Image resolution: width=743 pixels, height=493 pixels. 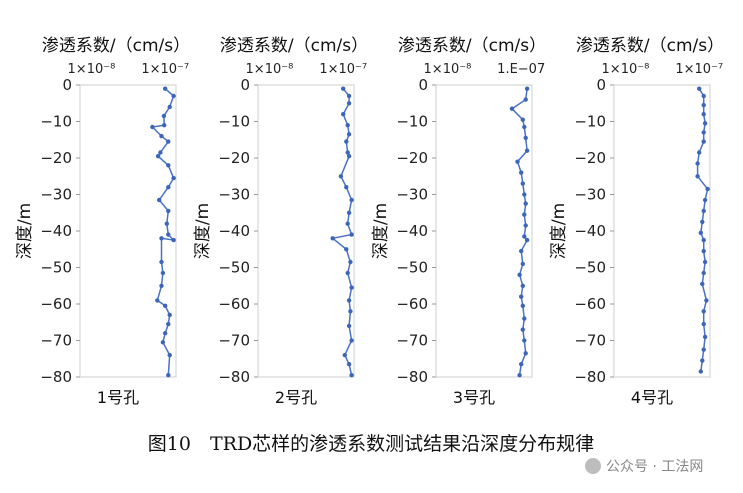 What do you see at coordinates (412, 341) in the screenshot?
I see `y-tick-label: −70` at bounding box center [412, 341].